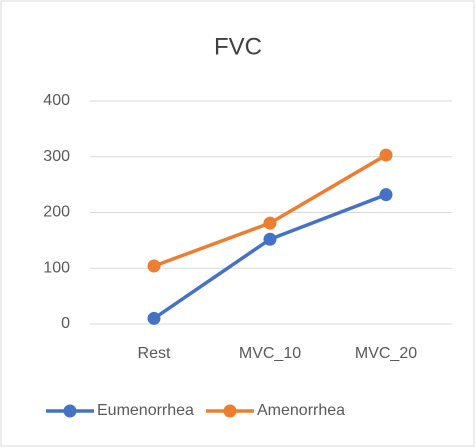  What do you see at coordinates (65, 323) in the screenshot?
I see `y-tick-label: 0` at bounding box center [65, 323].